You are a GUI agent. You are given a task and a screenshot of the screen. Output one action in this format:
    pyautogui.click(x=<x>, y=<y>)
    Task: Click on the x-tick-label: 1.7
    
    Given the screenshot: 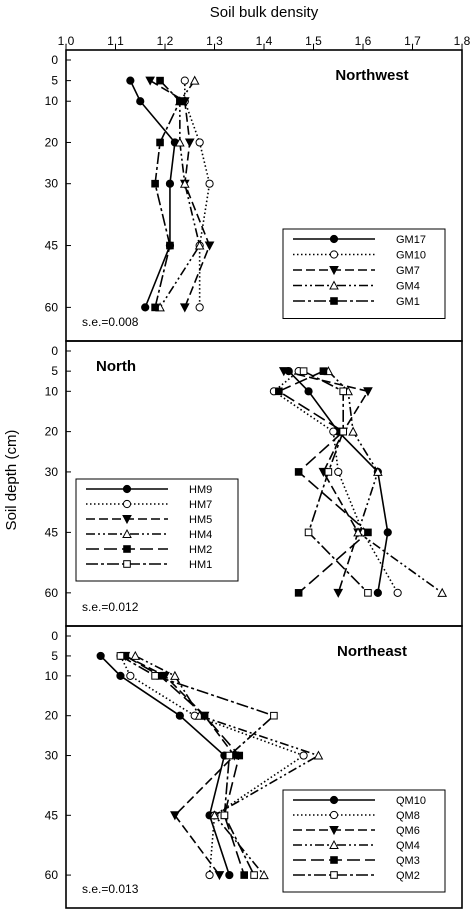 What is the action you would take?
    pyautogui.click(x=412, y=41)
    